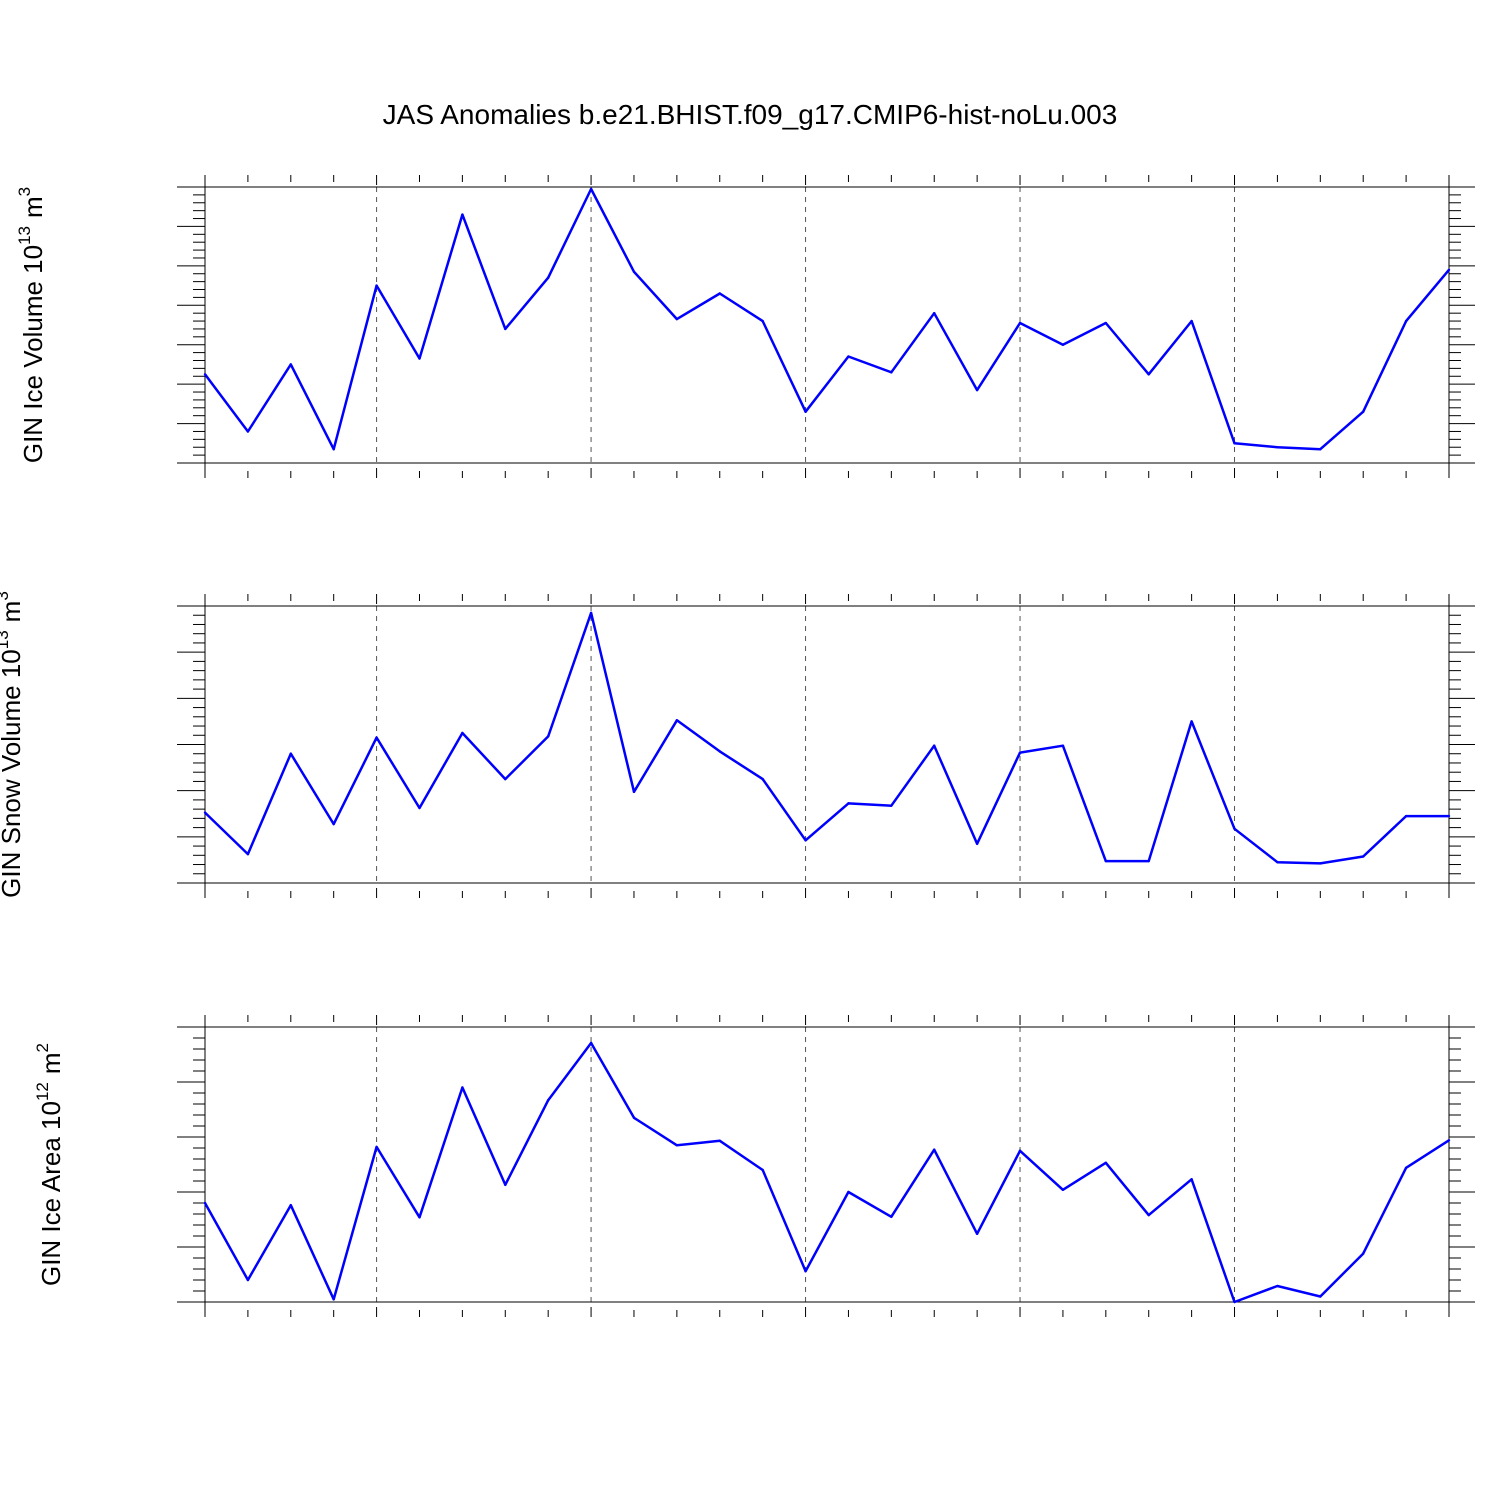  Describe the element at coordinates (51, 1193) in the screenshot. I see `y-axis-label-ylabel: GIN Ice Area 10` at that location.